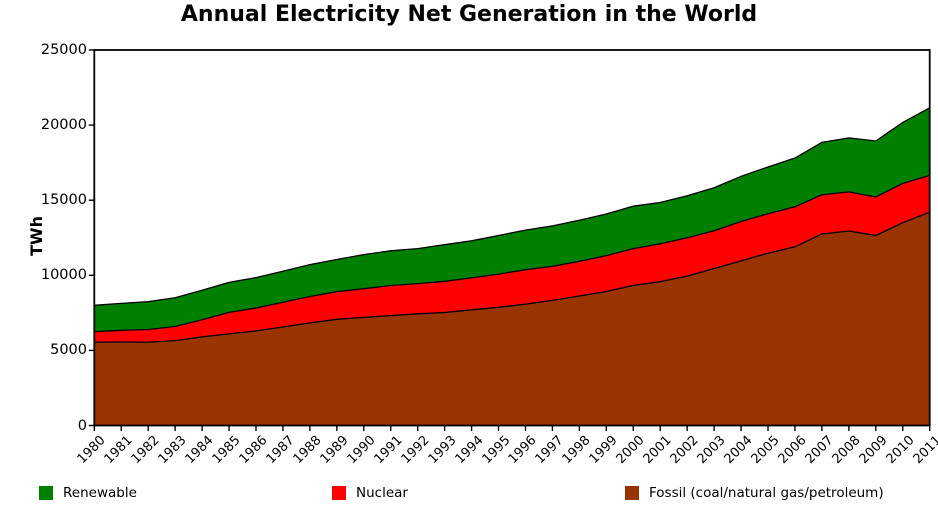 This screenshot has height=512, width=938. Describe the element at coordinates (82, 425) in the screenshot. I see `y-tick-label: 0` at that location.